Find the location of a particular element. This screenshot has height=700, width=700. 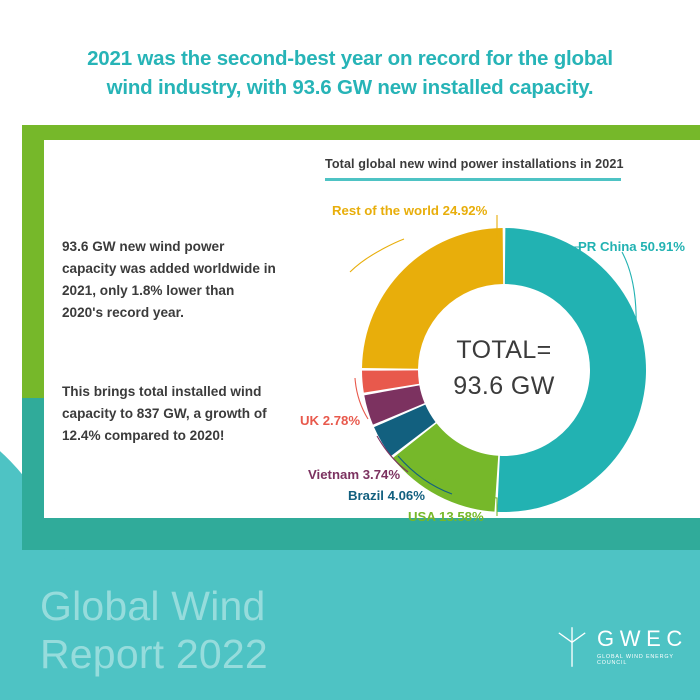

gwec-wordmark: GWEC is located at coordinates (642, 638).